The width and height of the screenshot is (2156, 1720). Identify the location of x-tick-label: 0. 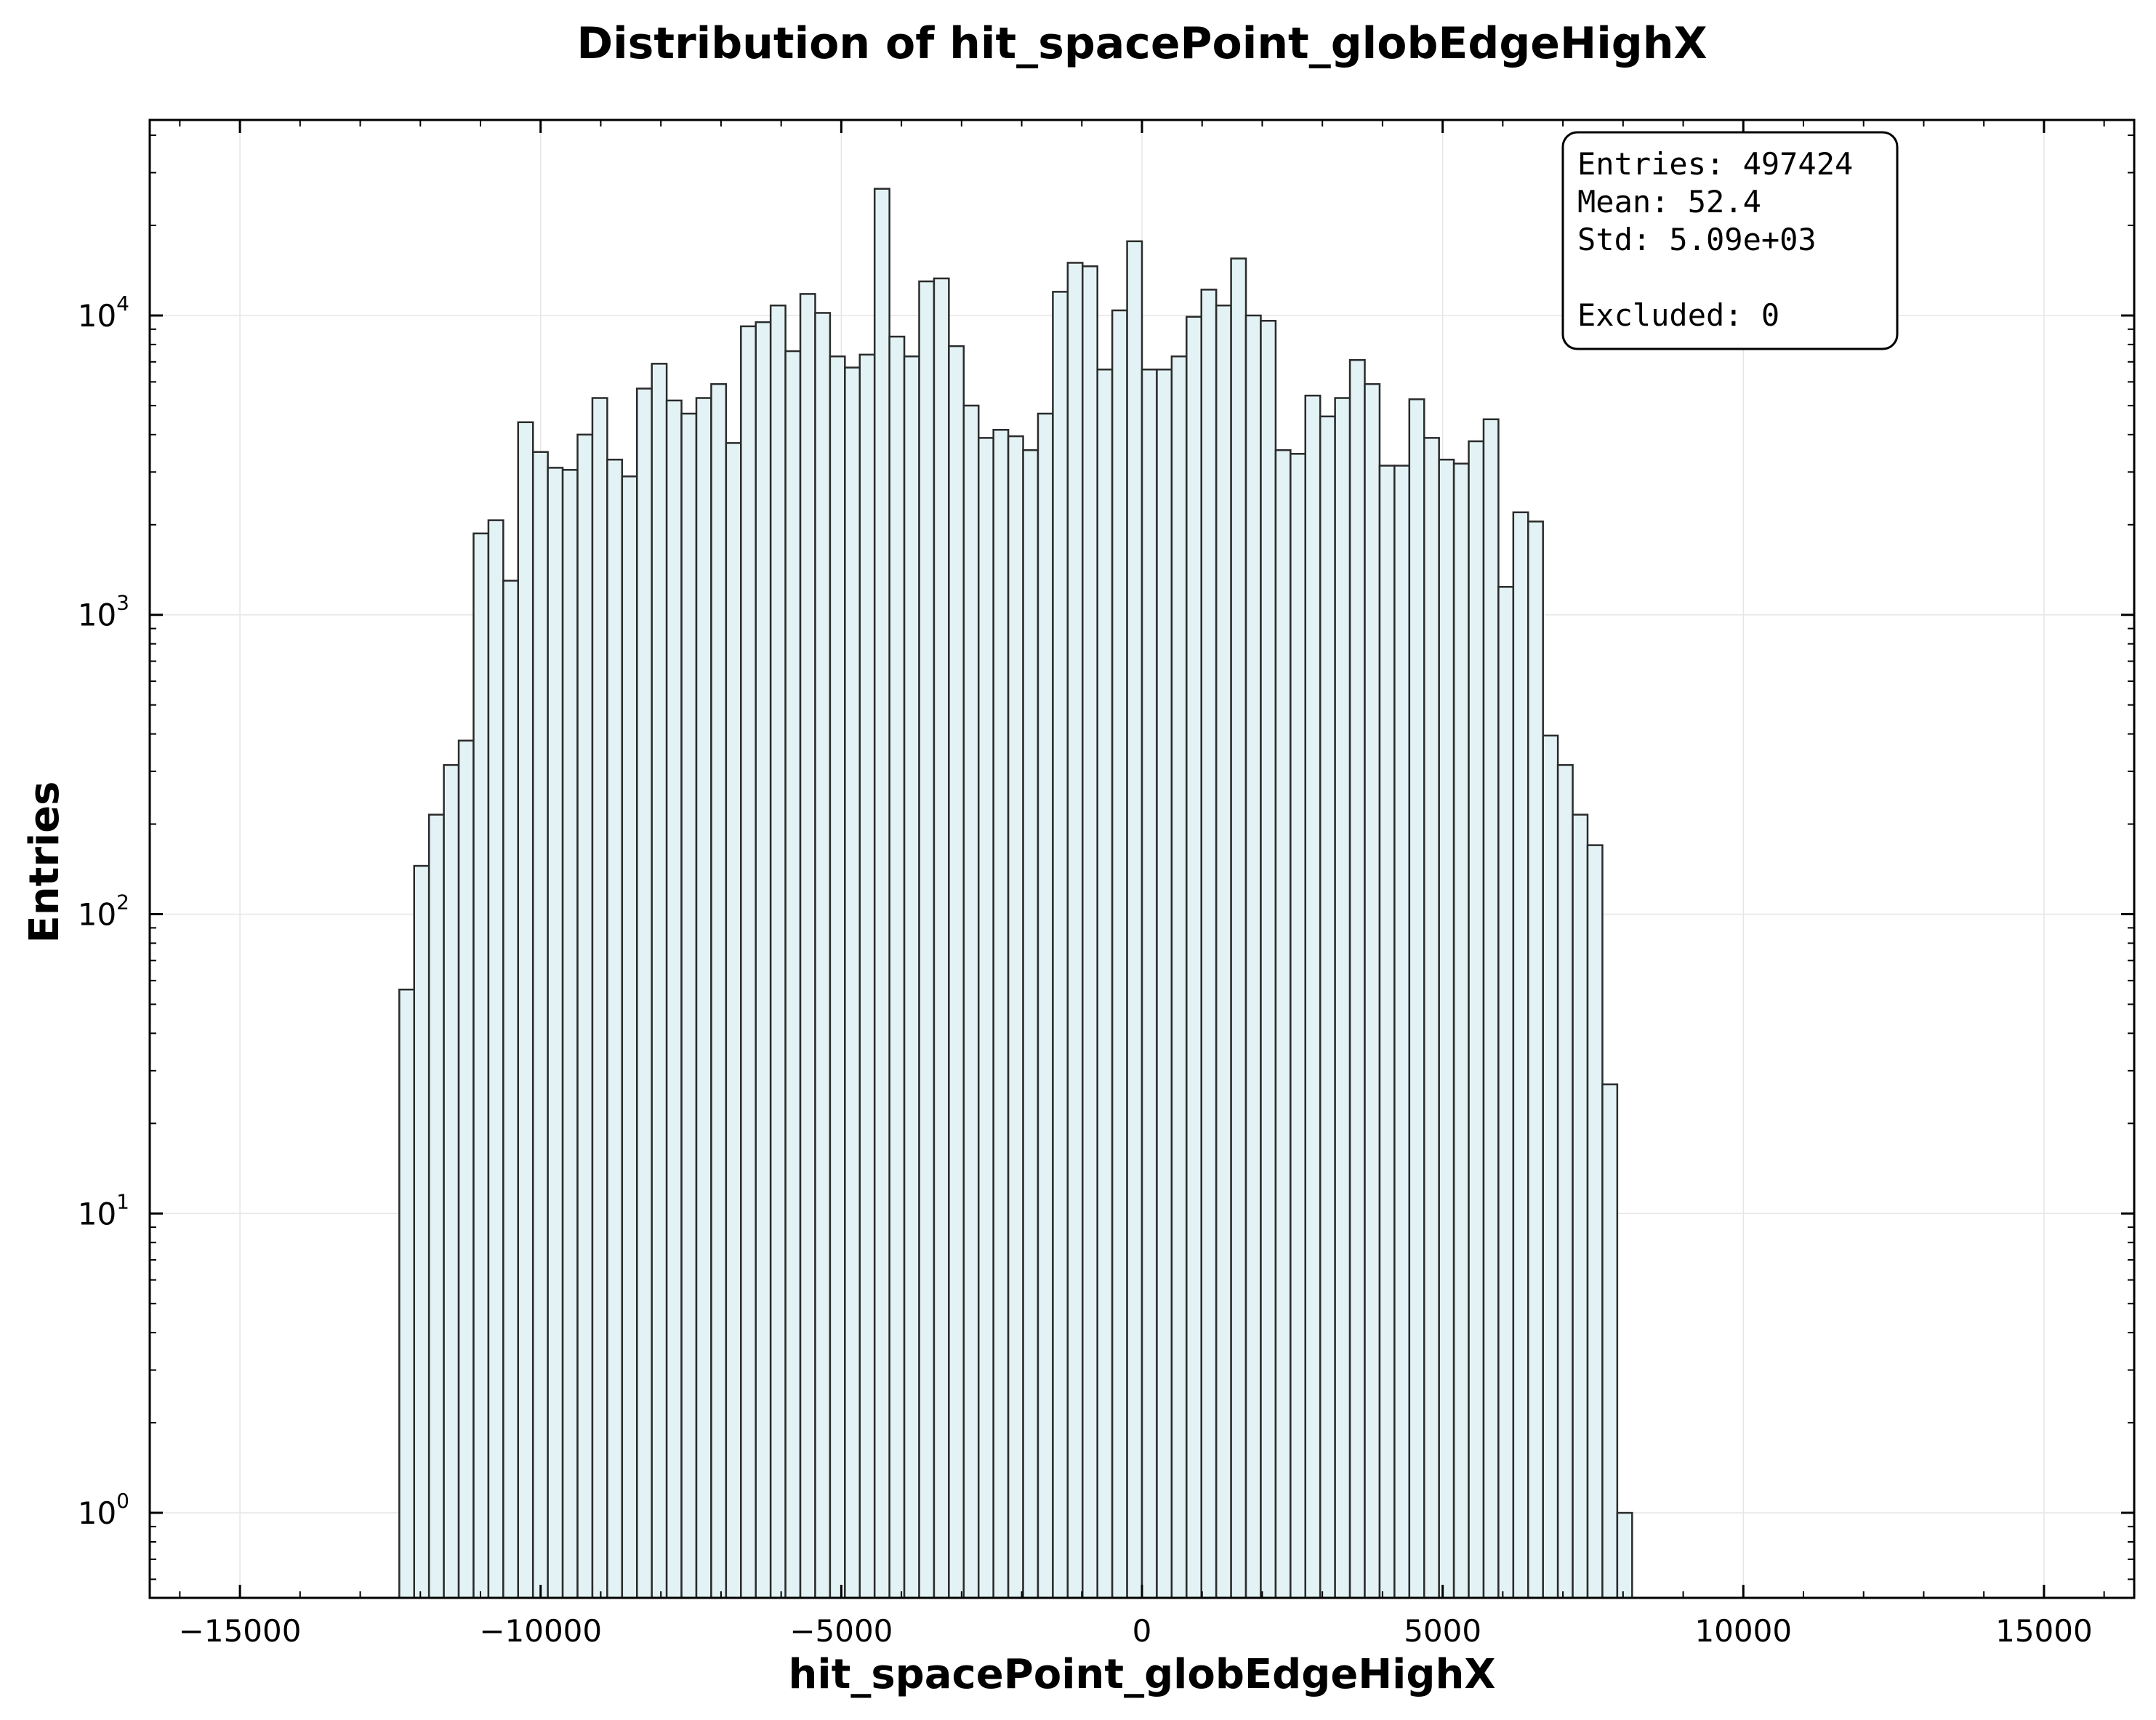
(1142, 1631).